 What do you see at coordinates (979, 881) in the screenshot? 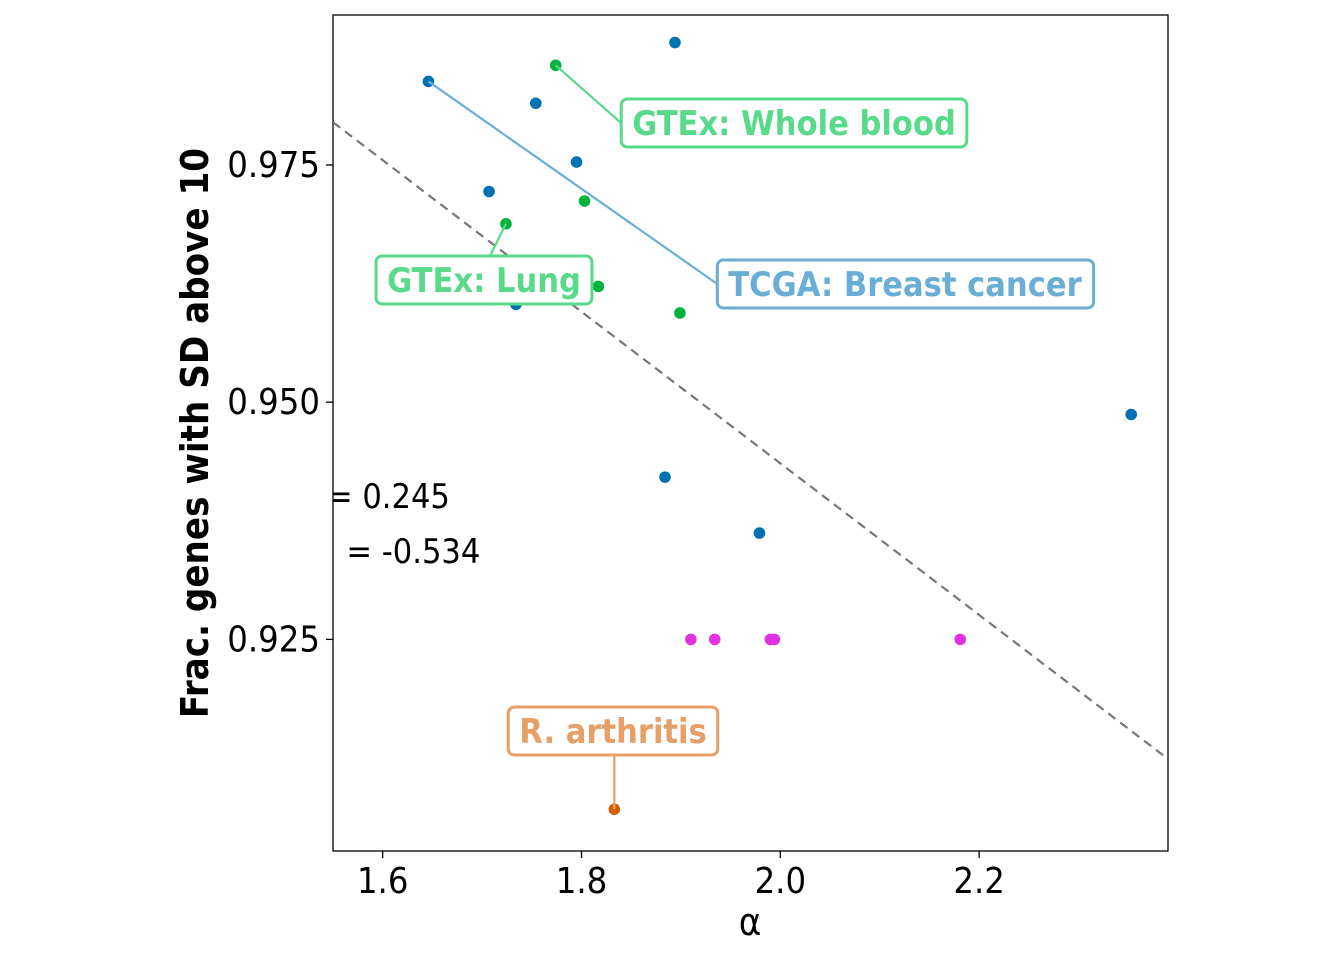
I see `x-tick-label: 2.2` at bounding box center [979, 881].